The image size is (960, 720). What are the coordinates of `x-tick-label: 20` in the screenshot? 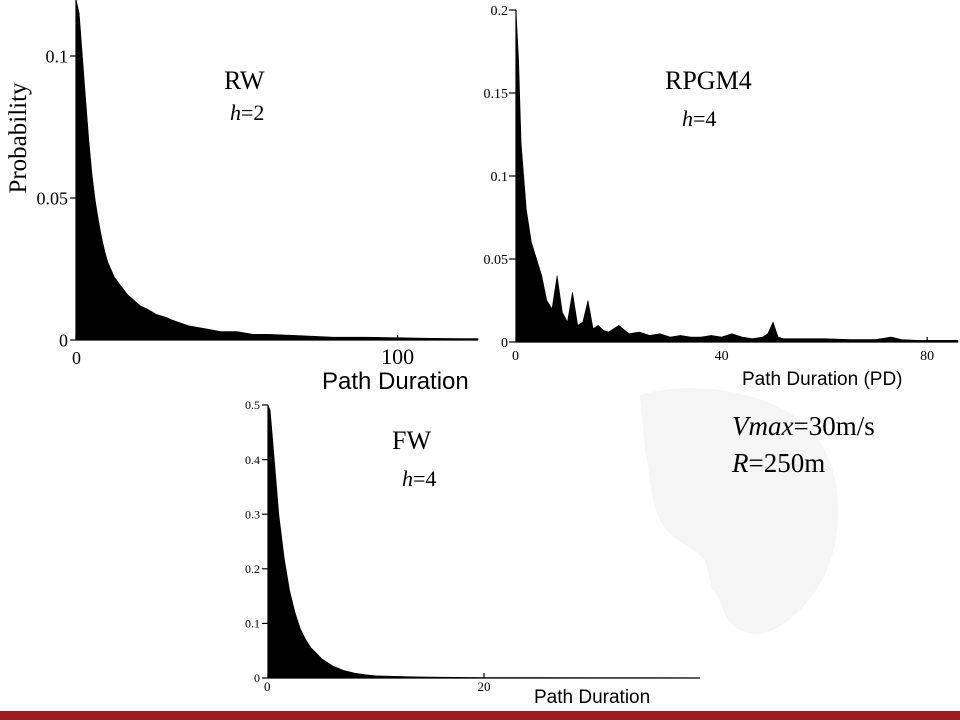 It's located at (484, 686).